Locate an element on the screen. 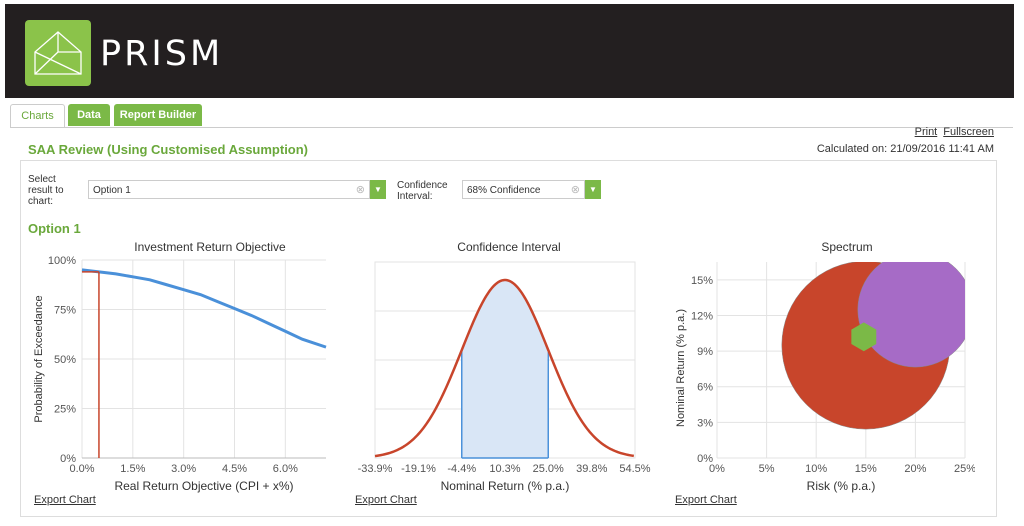 The height and width of the screenshot is (526, 1024). x-tick-label: 6.0% is located at coordinates (285, 469).